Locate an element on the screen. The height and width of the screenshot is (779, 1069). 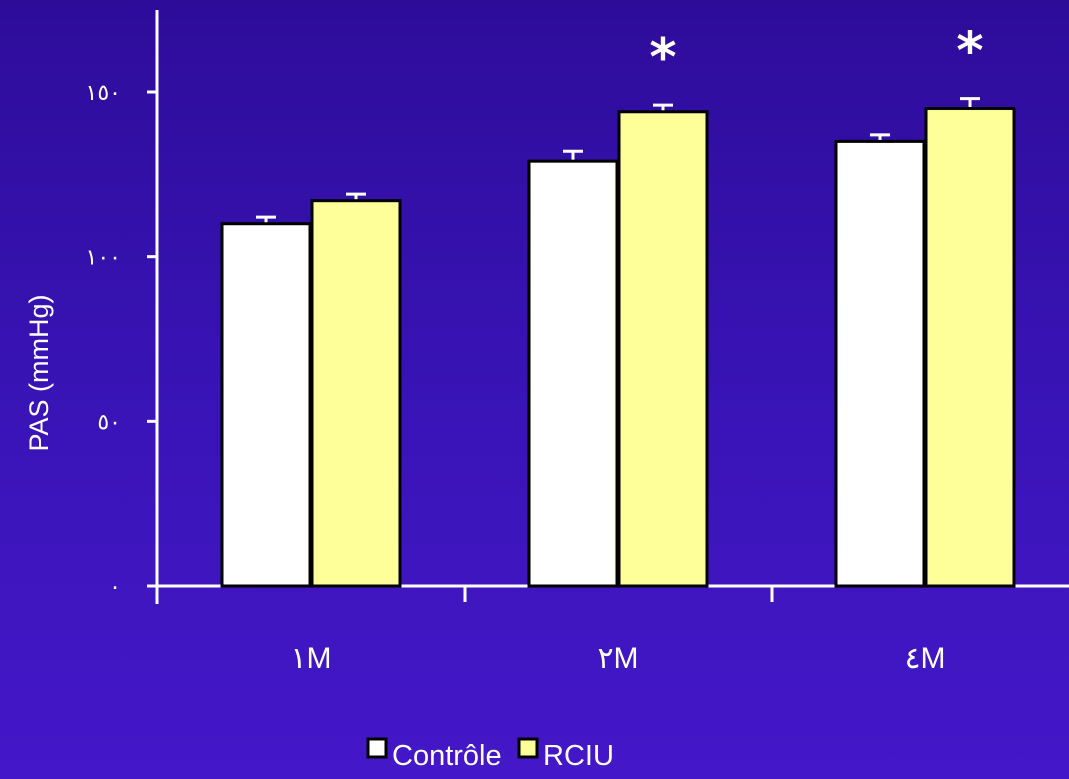
legend-label-controle: Contrôle is located at coordinates (447, 756).